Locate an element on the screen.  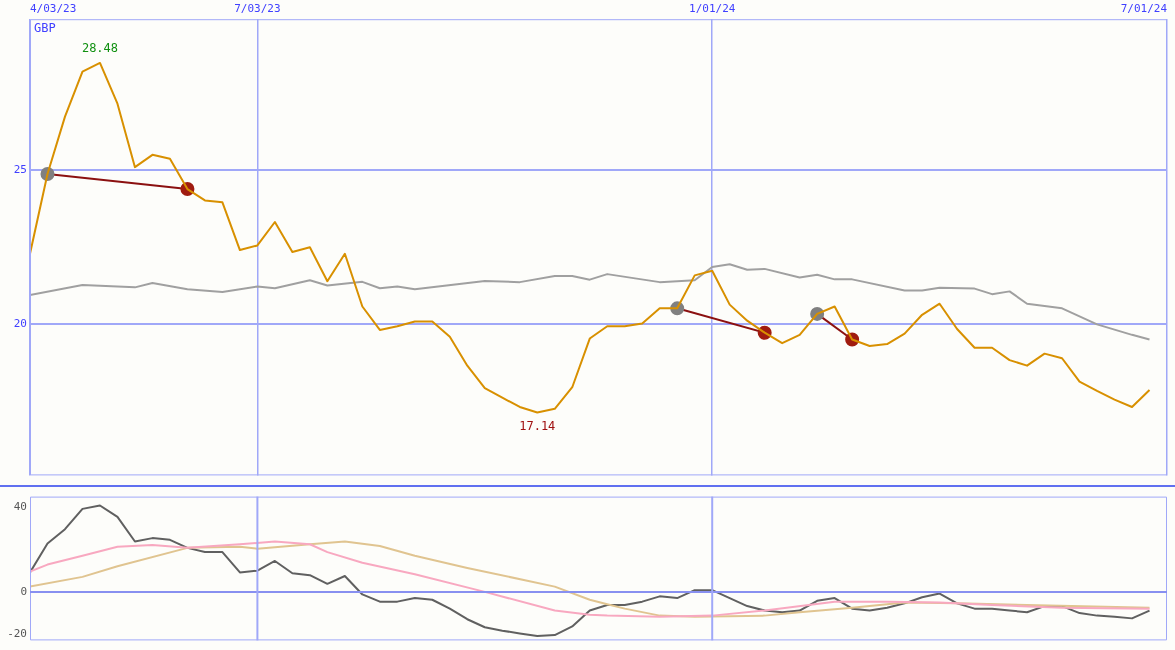
x-tick-label: 1/01/24 is located at coordinates (712, 9).